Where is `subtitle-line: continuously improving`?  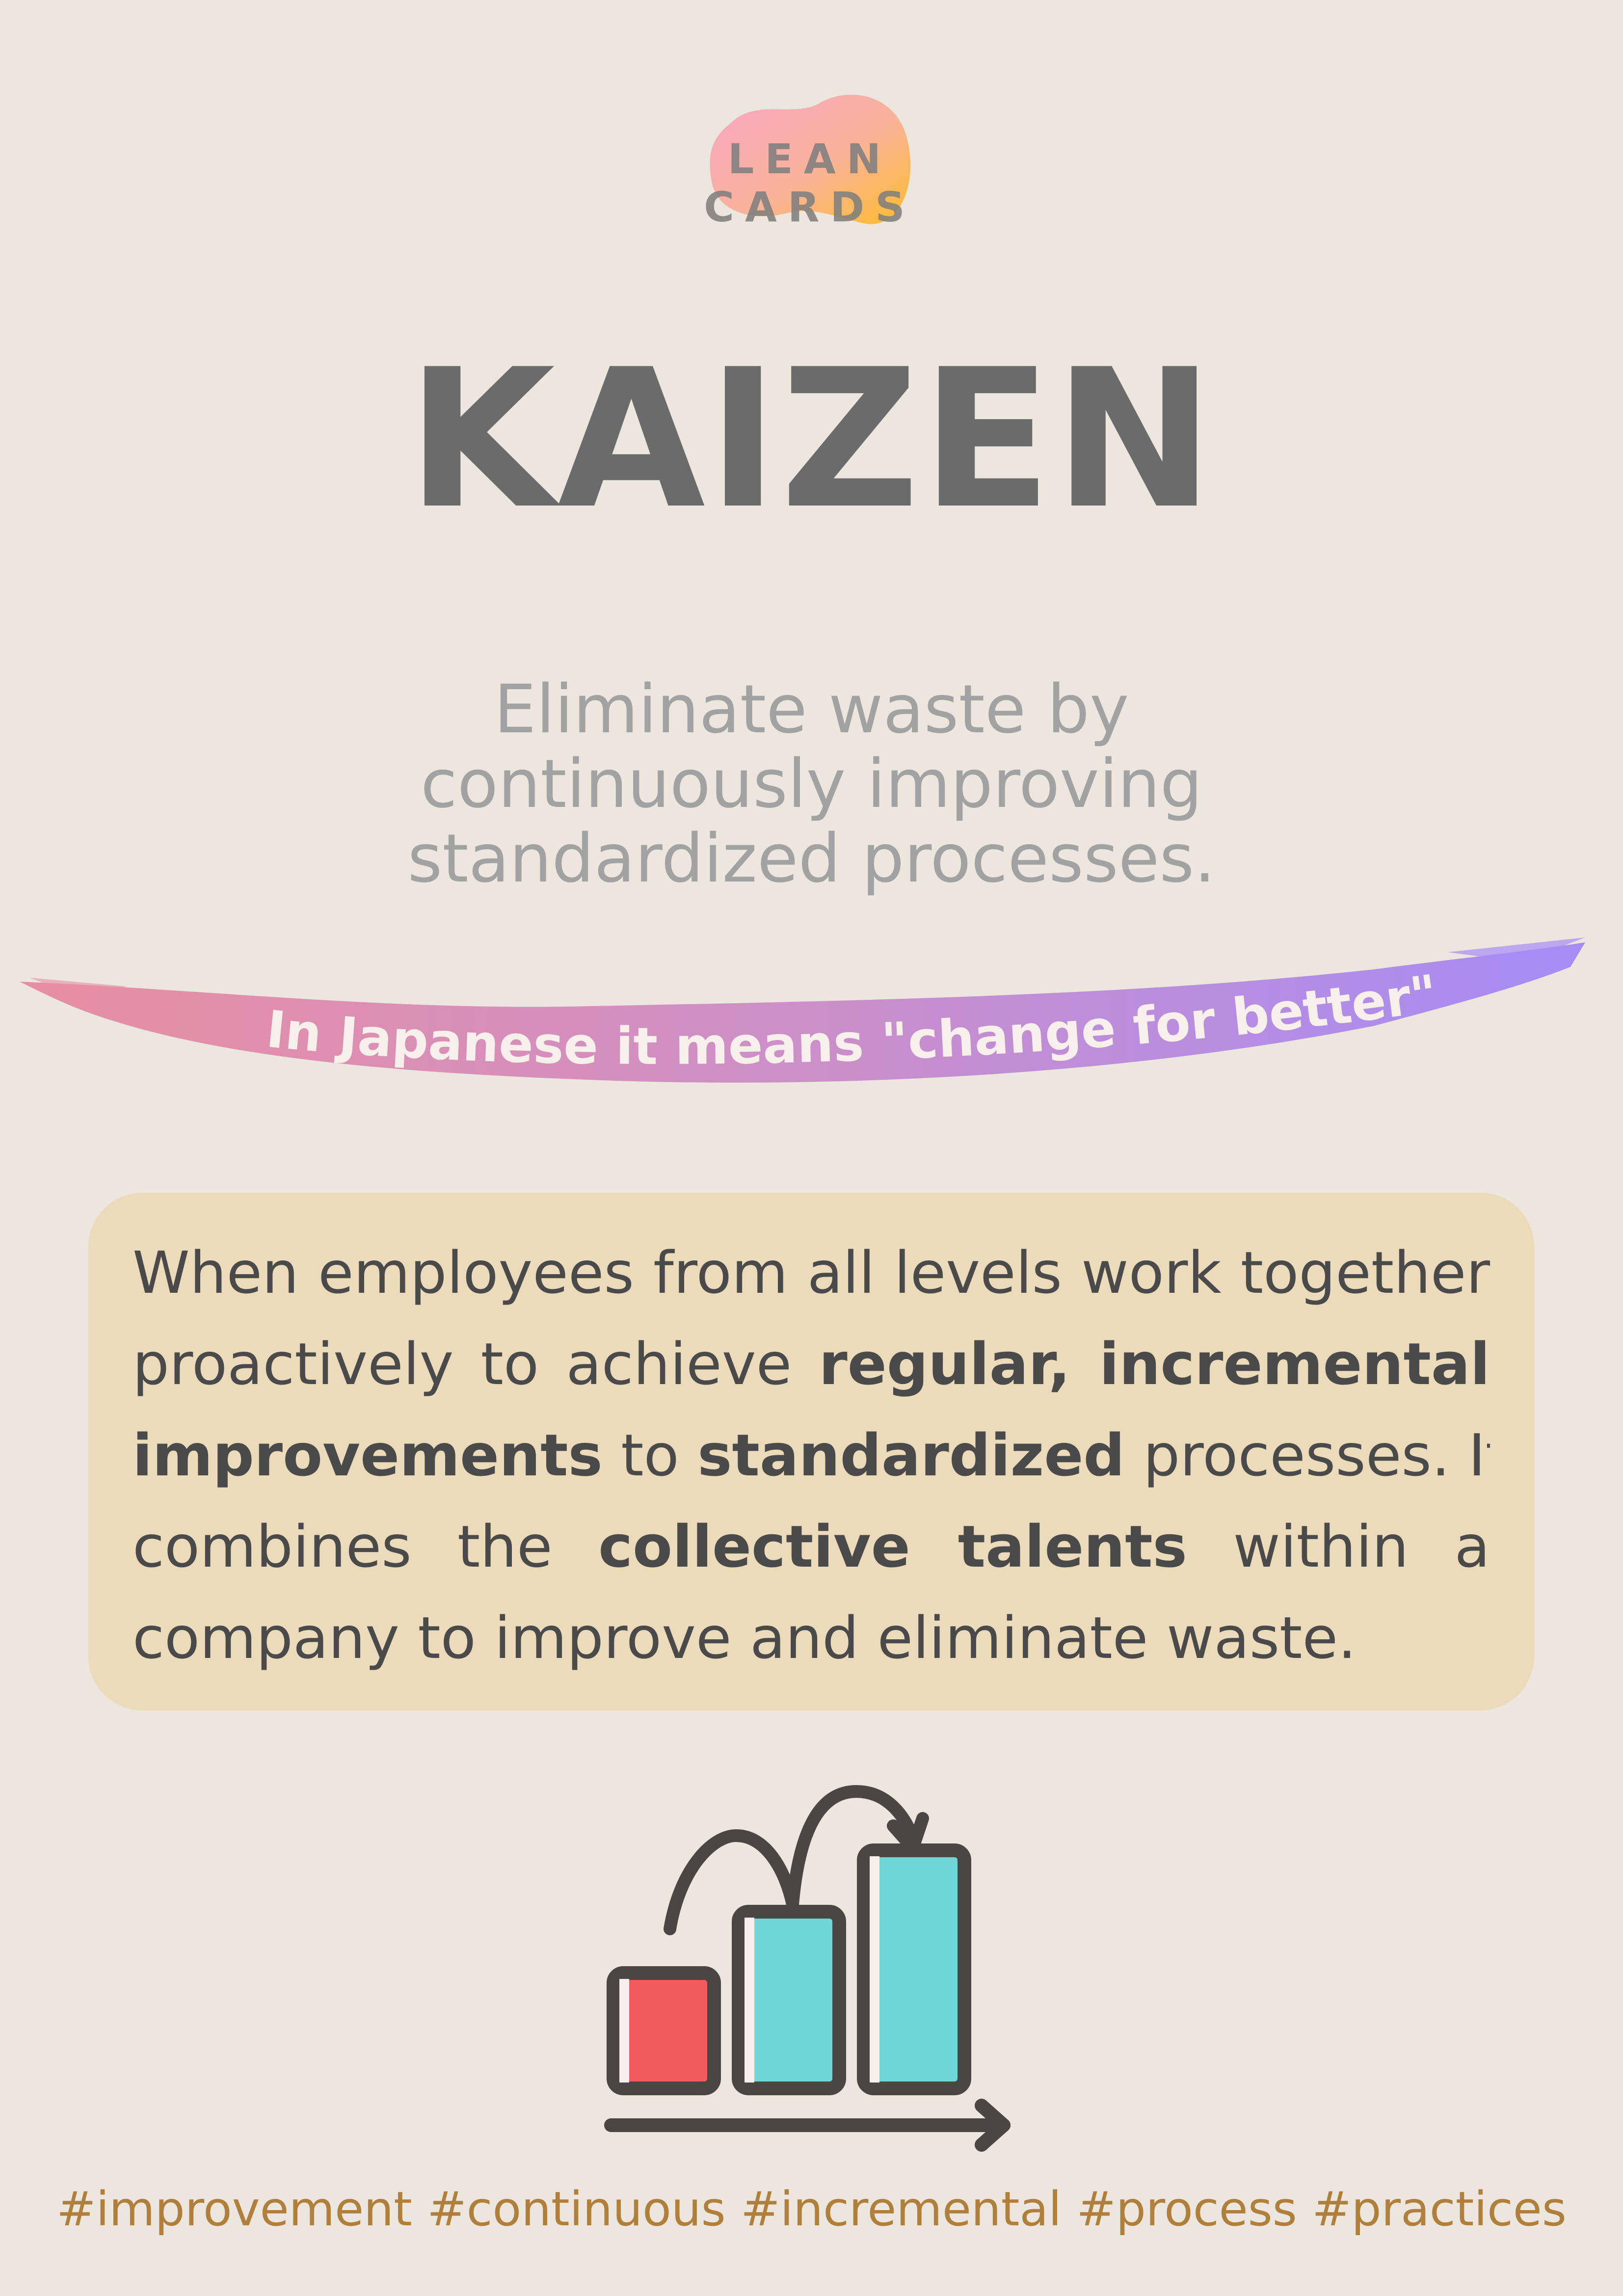 subtitle-line: continuously improving is located at coordinates (811, 784).